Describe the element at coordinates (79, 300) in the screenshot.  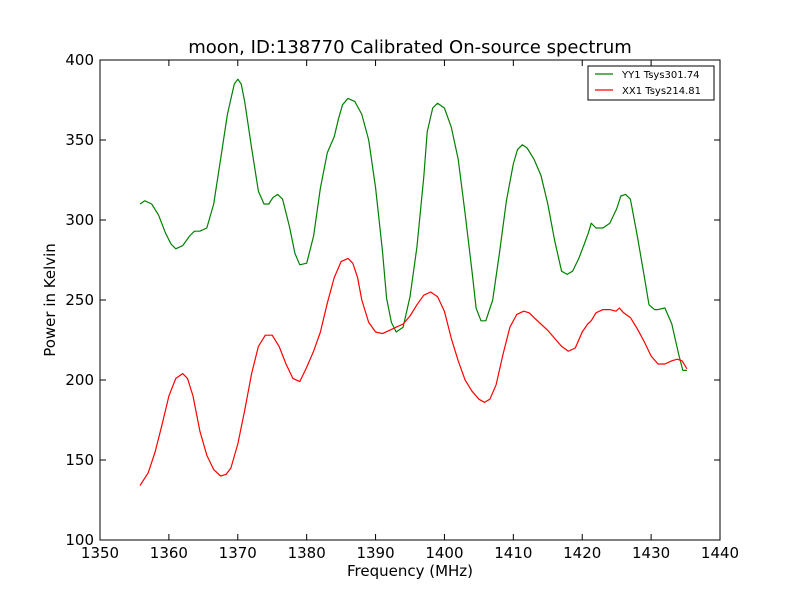
I see `y-tick-label: 250` at that location.